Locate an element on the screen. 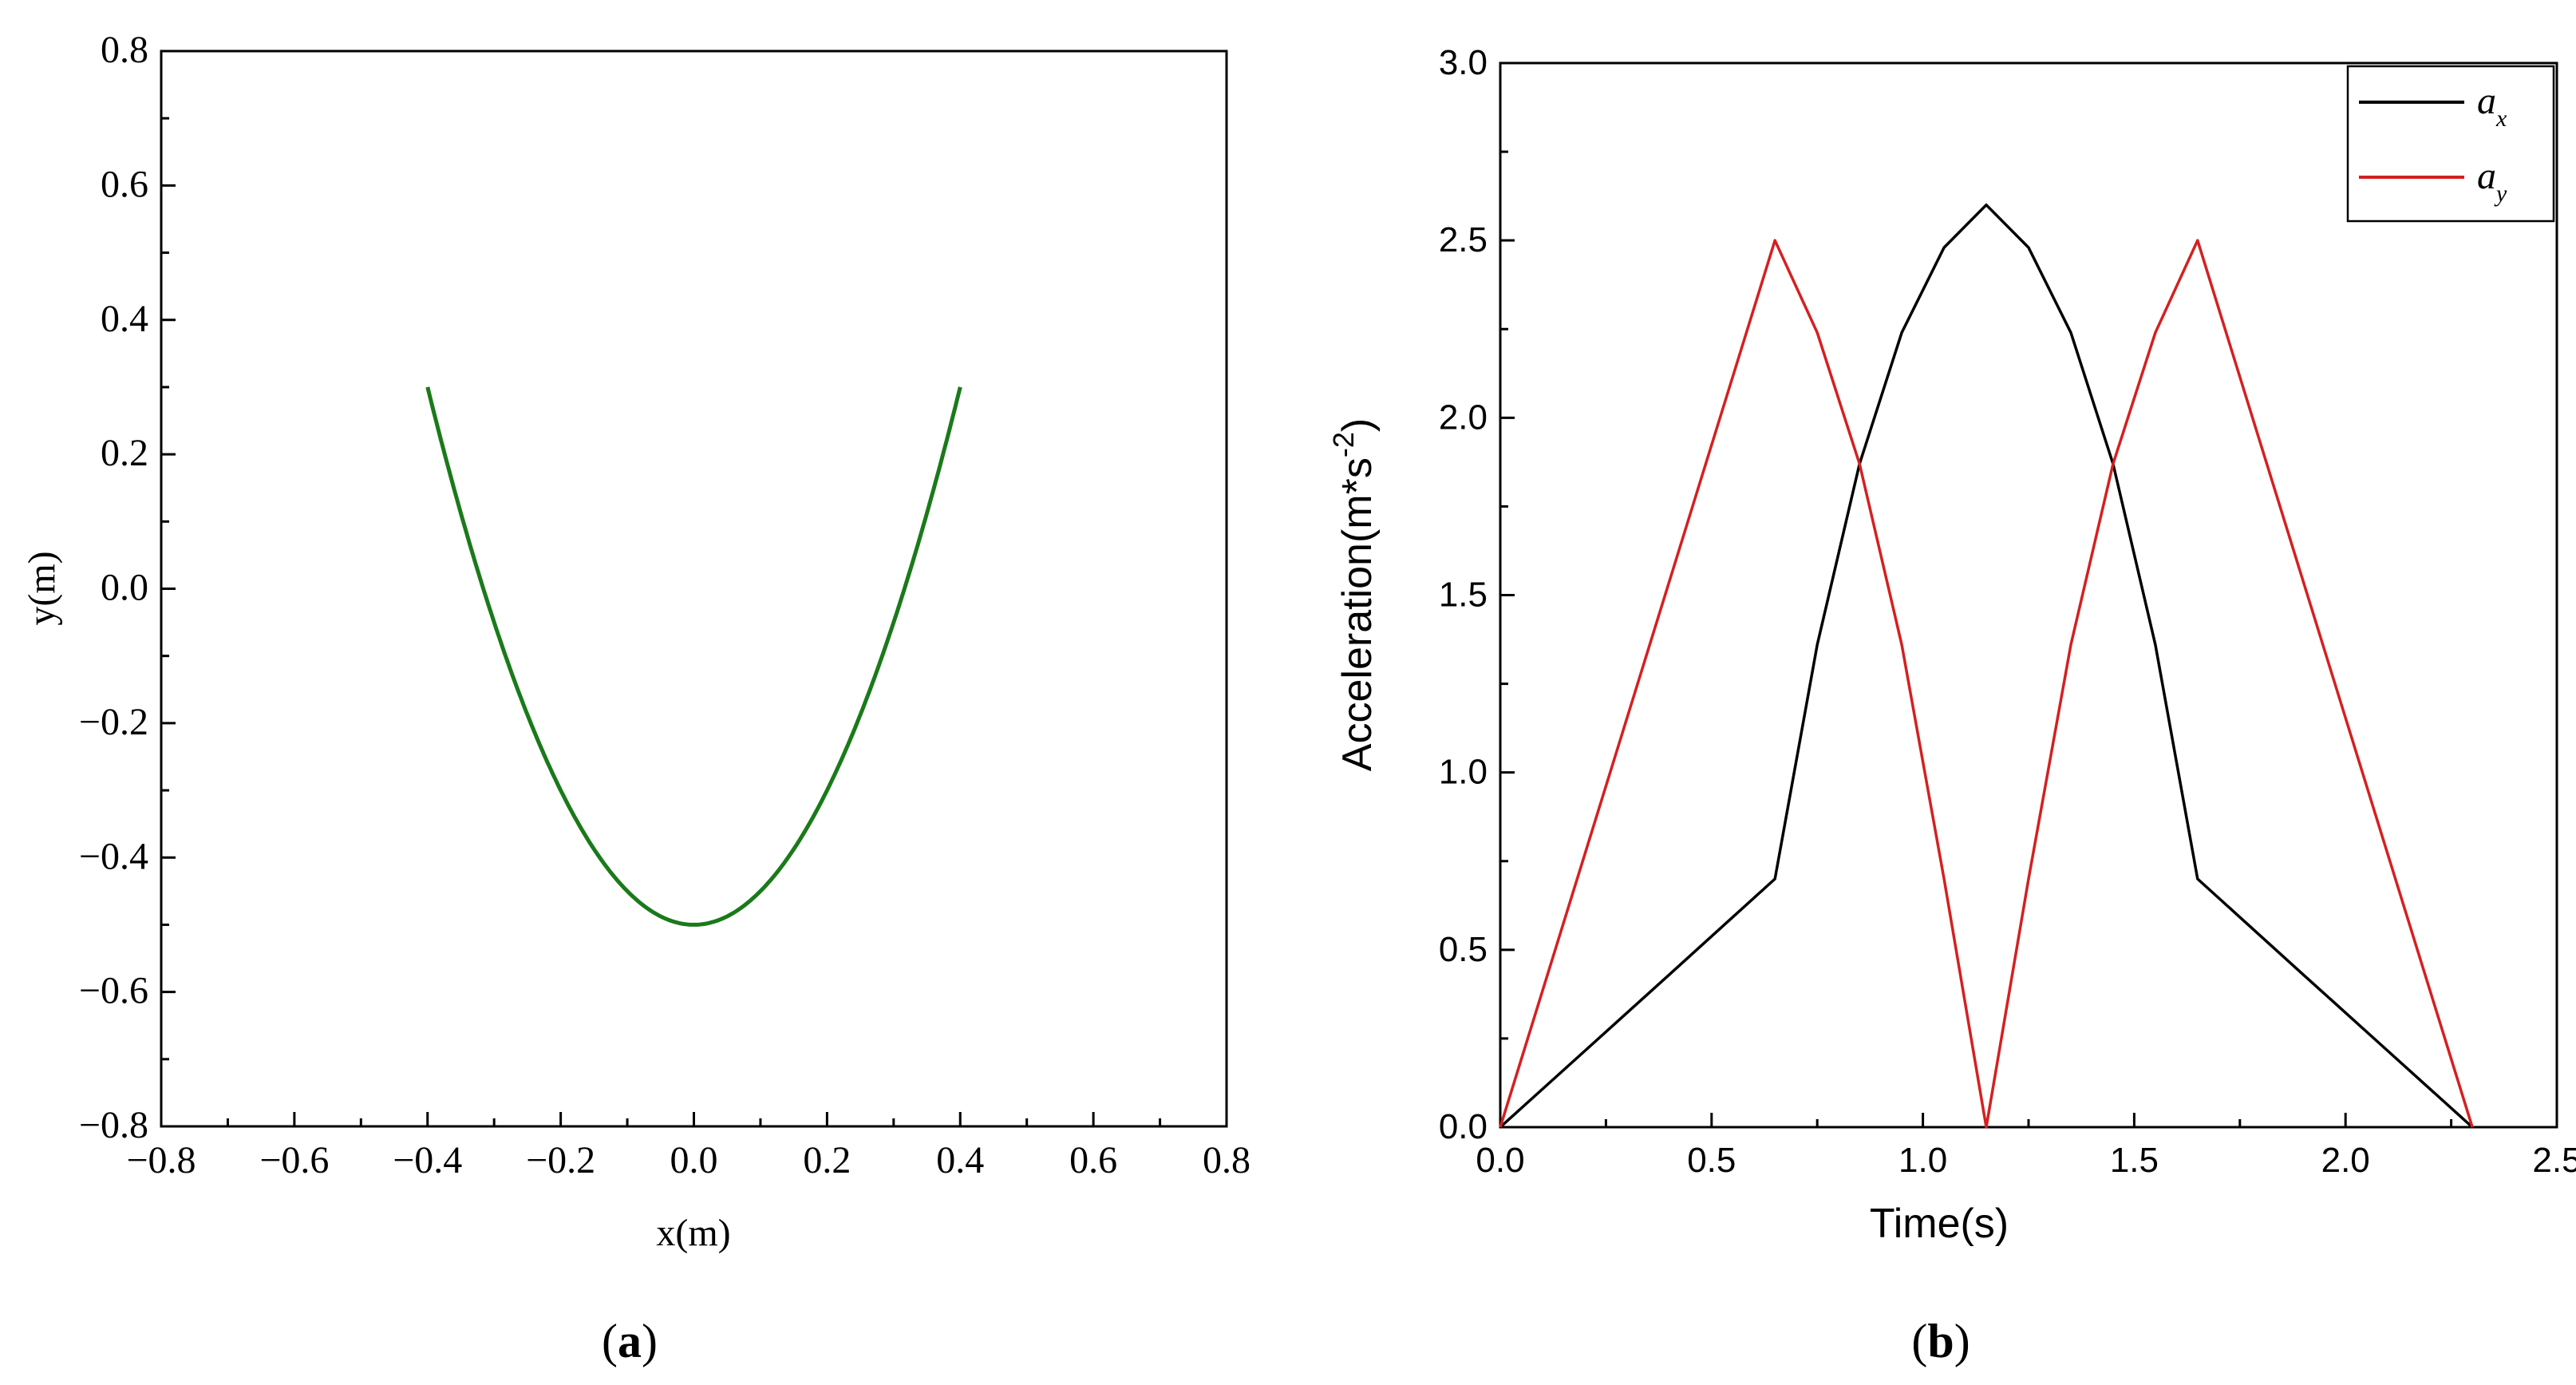 This screenshot has height=1385, width=2576. chart-a-x-tick-label: −0.8 is located at coordinates (161, 1160).